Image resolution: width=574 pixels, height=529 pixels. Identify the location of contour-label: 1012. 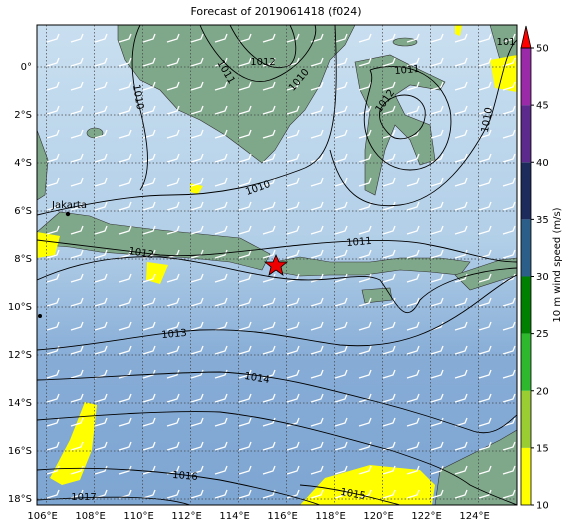
(140, 253).